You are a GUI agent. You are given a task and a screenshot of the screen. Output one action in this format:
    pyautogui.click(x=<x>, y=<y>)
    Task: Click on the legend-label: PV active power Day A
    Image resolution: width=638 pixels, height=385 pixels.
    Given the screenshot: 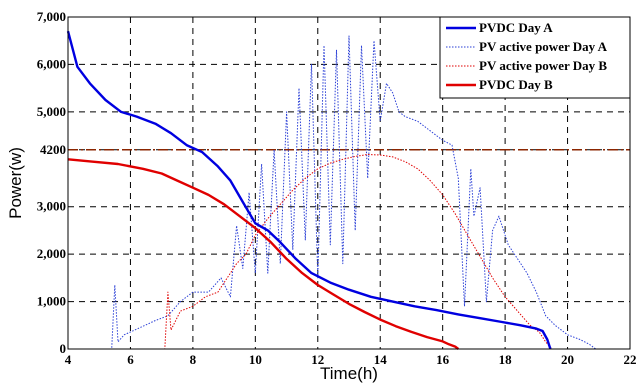 What is the action you would take?
    pyautogui.click(x=543, y=46)
    